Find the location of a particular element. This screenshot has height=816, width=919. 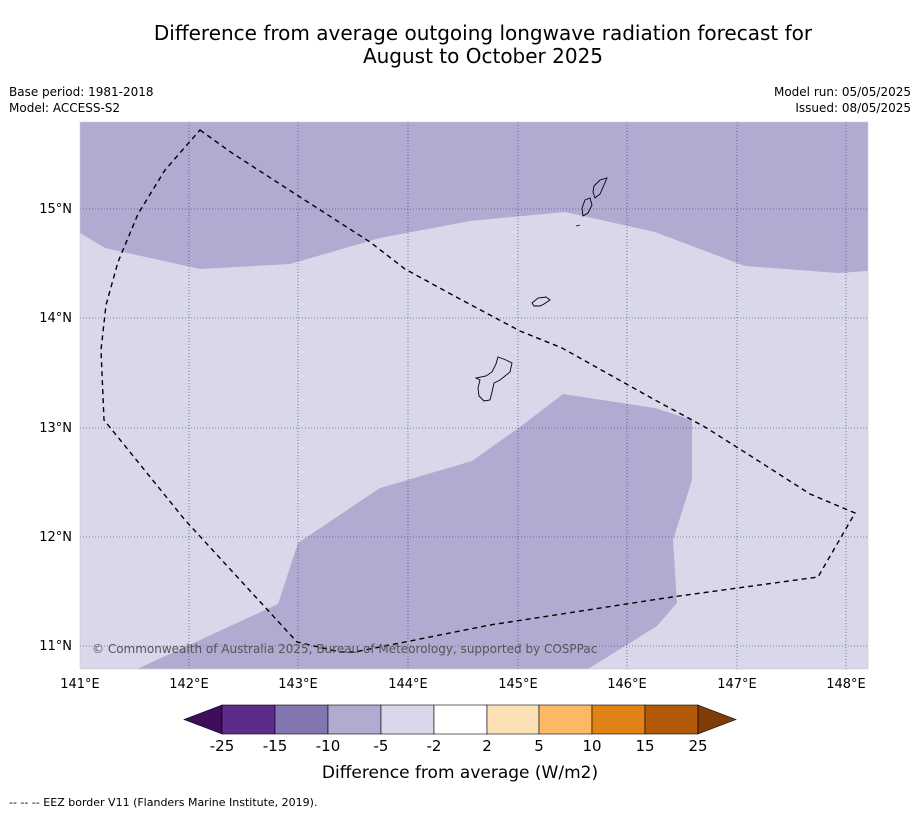

colorbar-tick: -5 is located at coordinates (381, 746).